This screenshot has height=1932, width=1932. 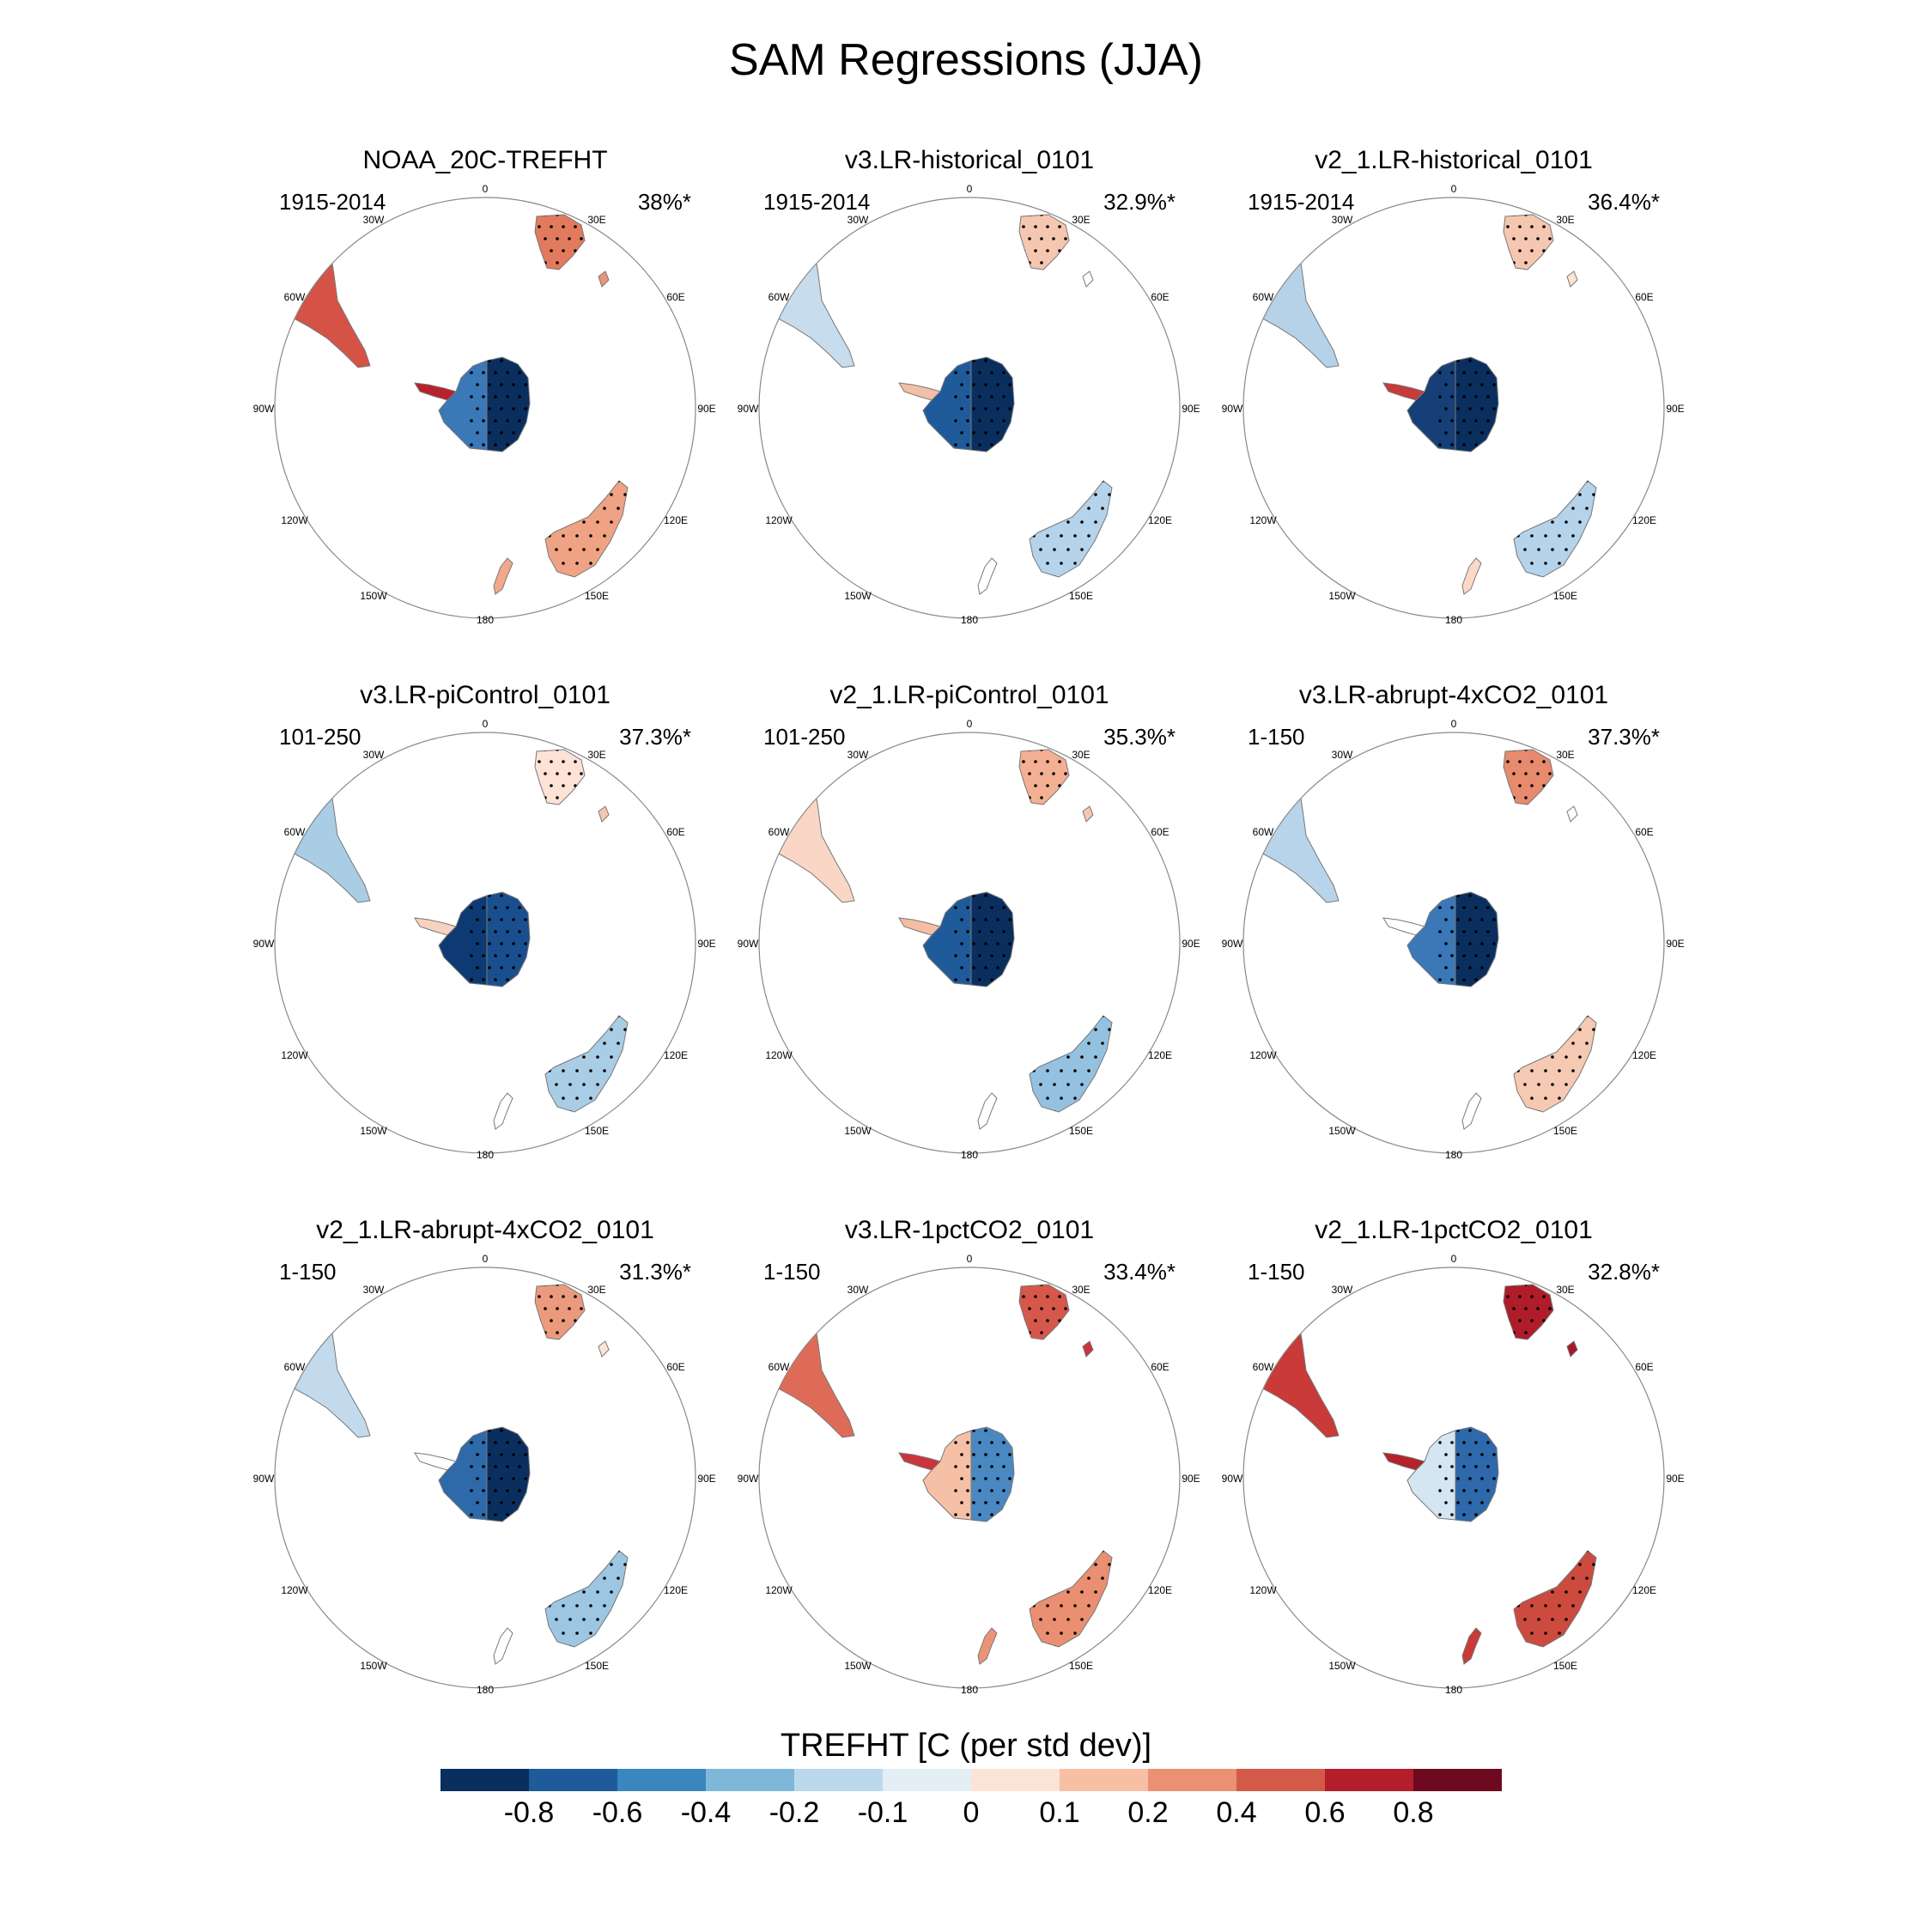 I want to click on panel-period: 1-150, so click(x=1276, y=737).